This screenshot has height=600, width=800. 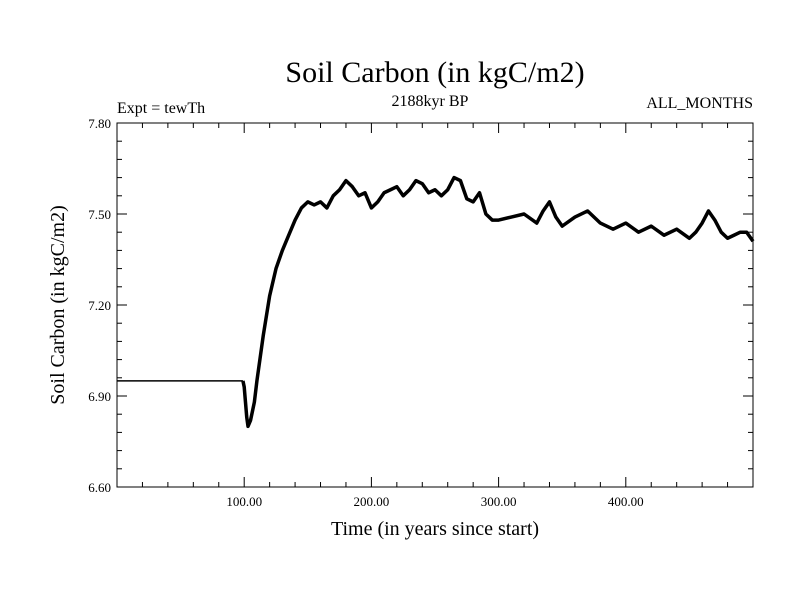 What do you see at coordinates (58, 304) in the screenshot?
I see `y-axis-label: Soil Carbon (in kgC/m2)` at bounding box center [58, 304].